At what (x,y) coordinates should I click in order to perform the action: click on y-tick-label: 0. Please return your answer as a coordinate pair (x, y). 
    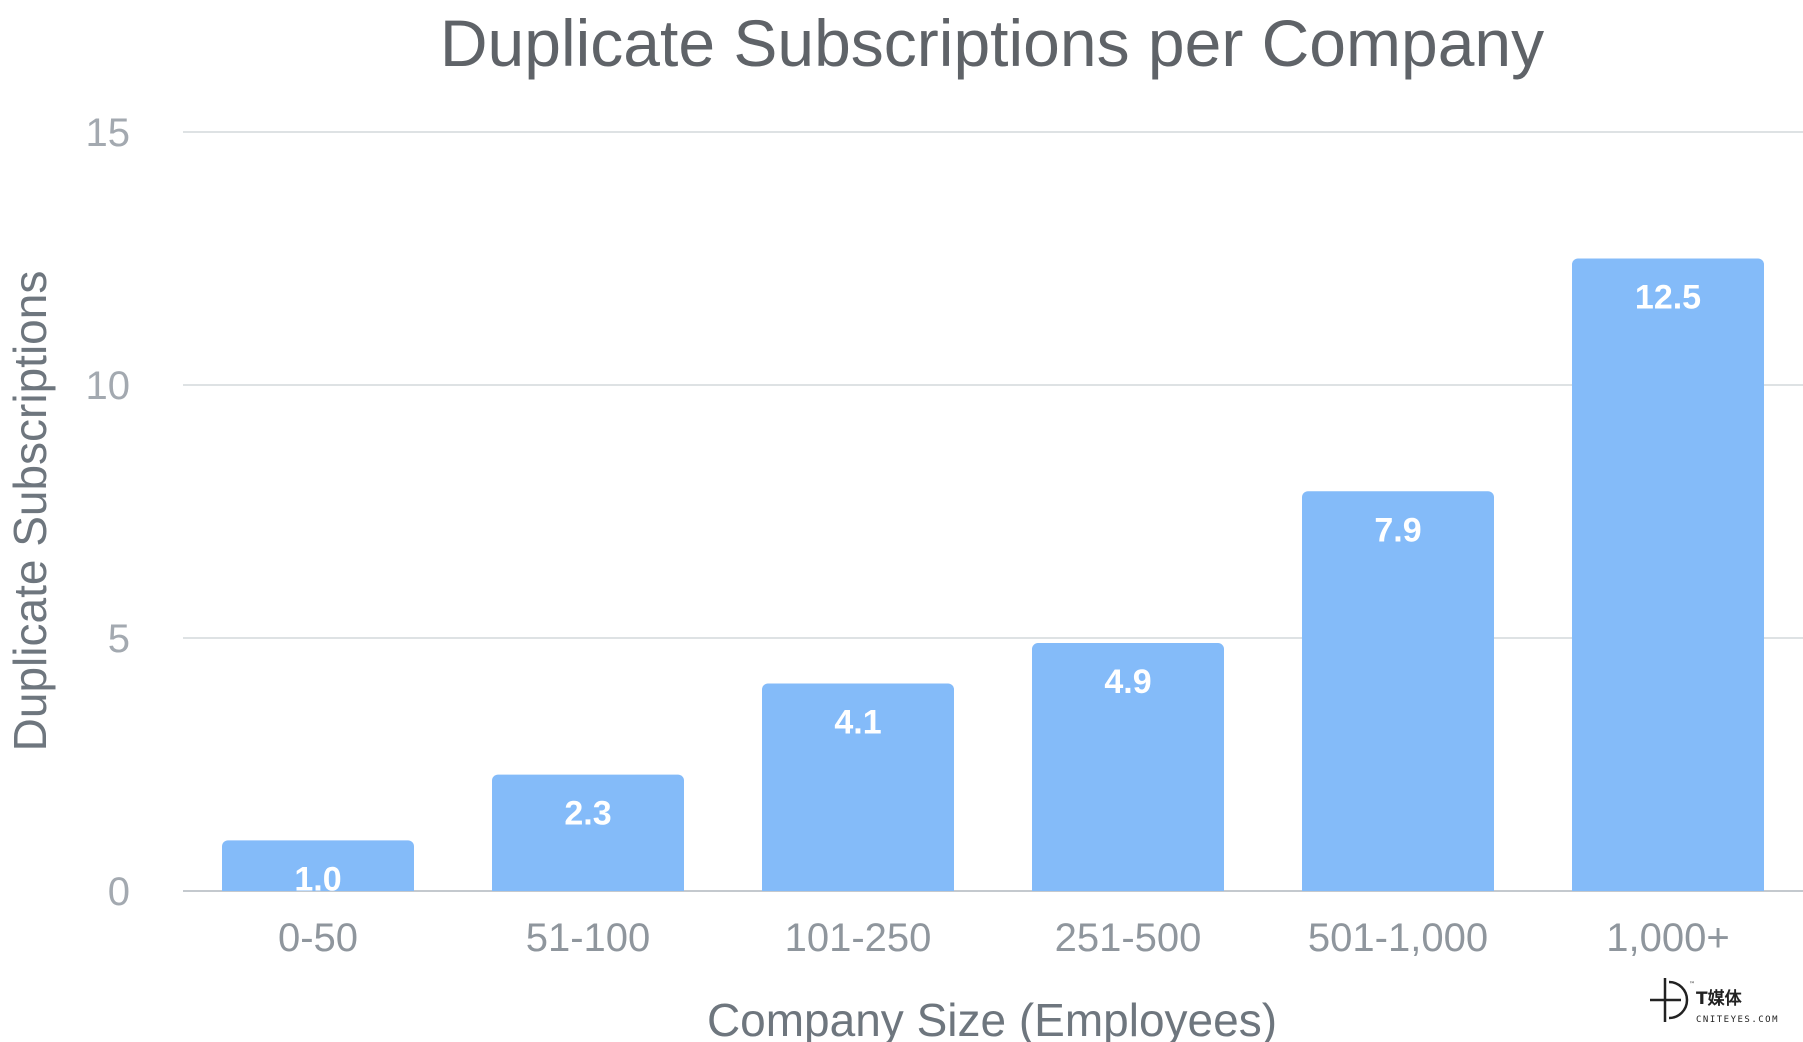
    Looking at the image, I should click on (119, 892).